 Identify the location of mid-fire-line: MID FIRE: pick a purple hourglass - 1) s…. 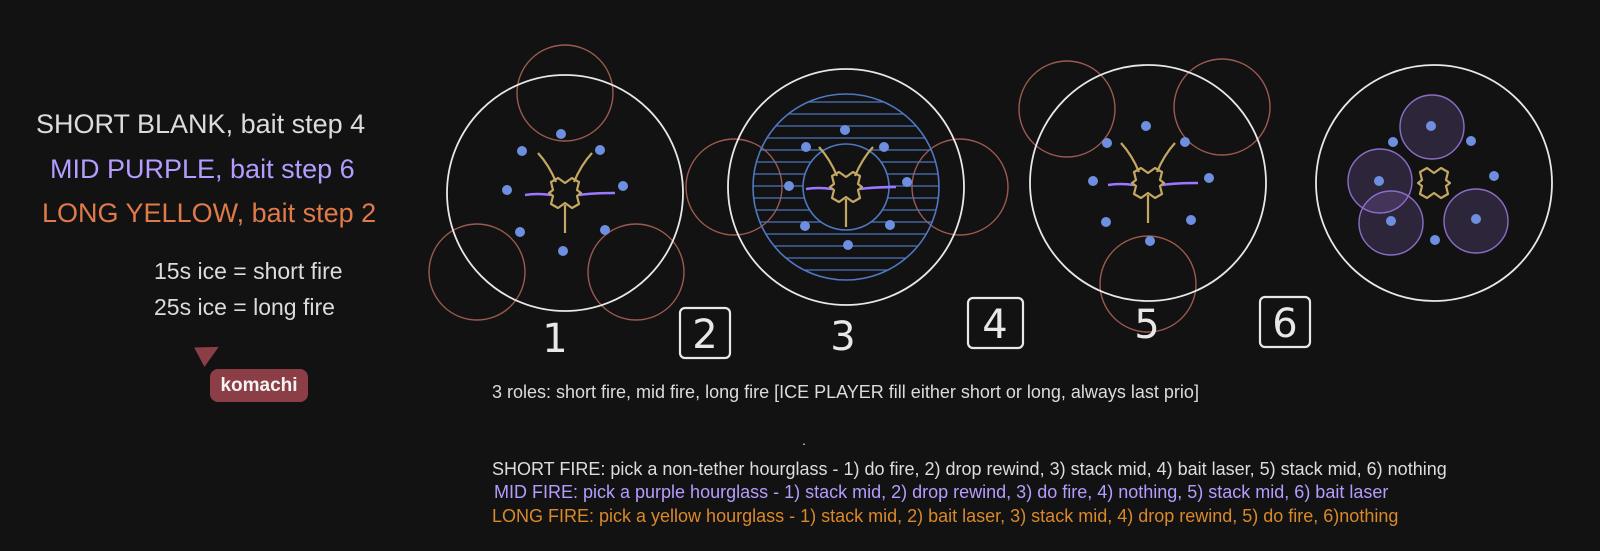
(941, 492).